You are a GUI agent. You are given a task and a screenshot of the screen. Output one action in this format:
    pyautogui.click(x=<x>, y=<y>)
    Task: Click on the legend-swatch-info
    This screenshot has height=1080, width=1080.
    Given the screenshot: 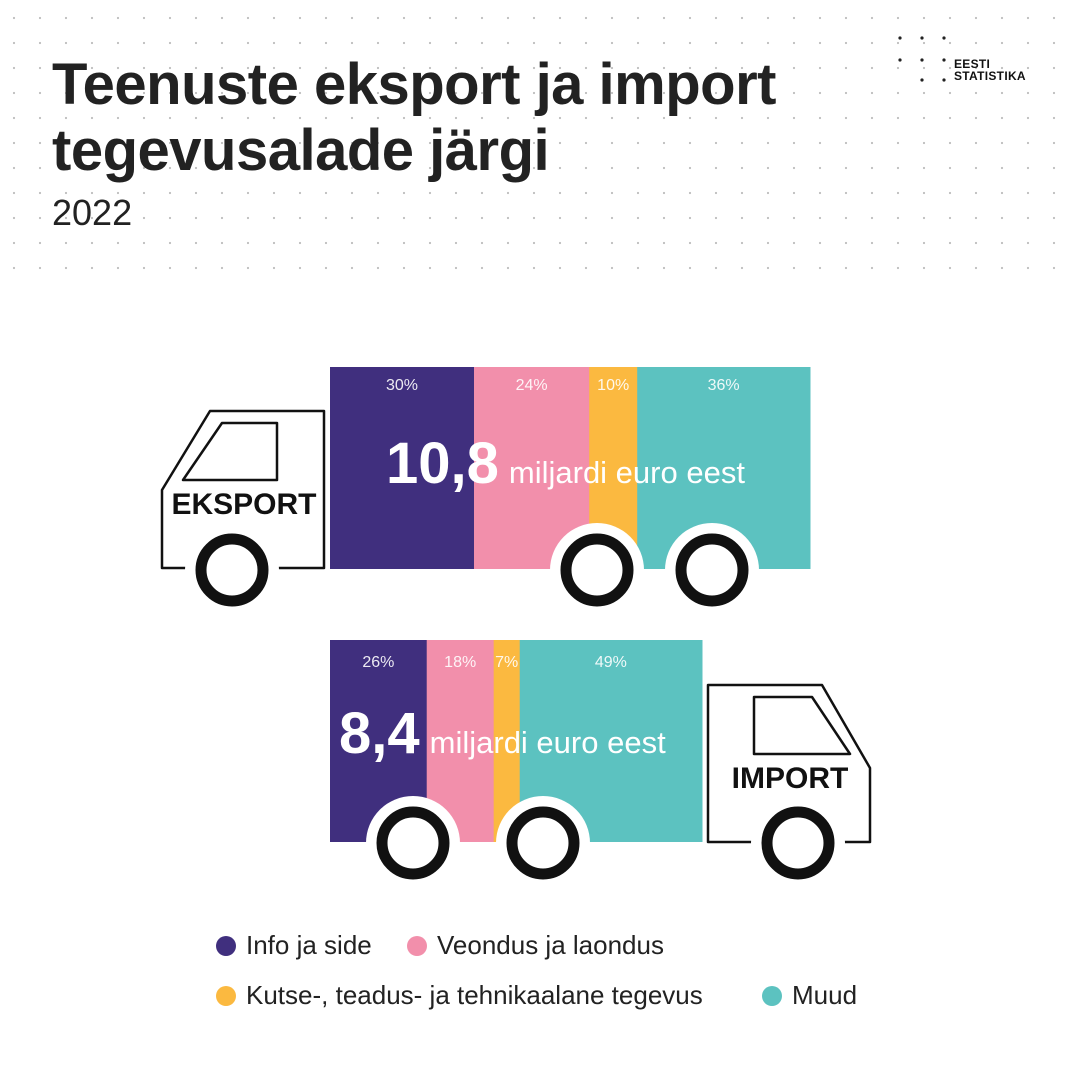 What is the action you would take?
    pyautogui.click(x=226, y=945)
    